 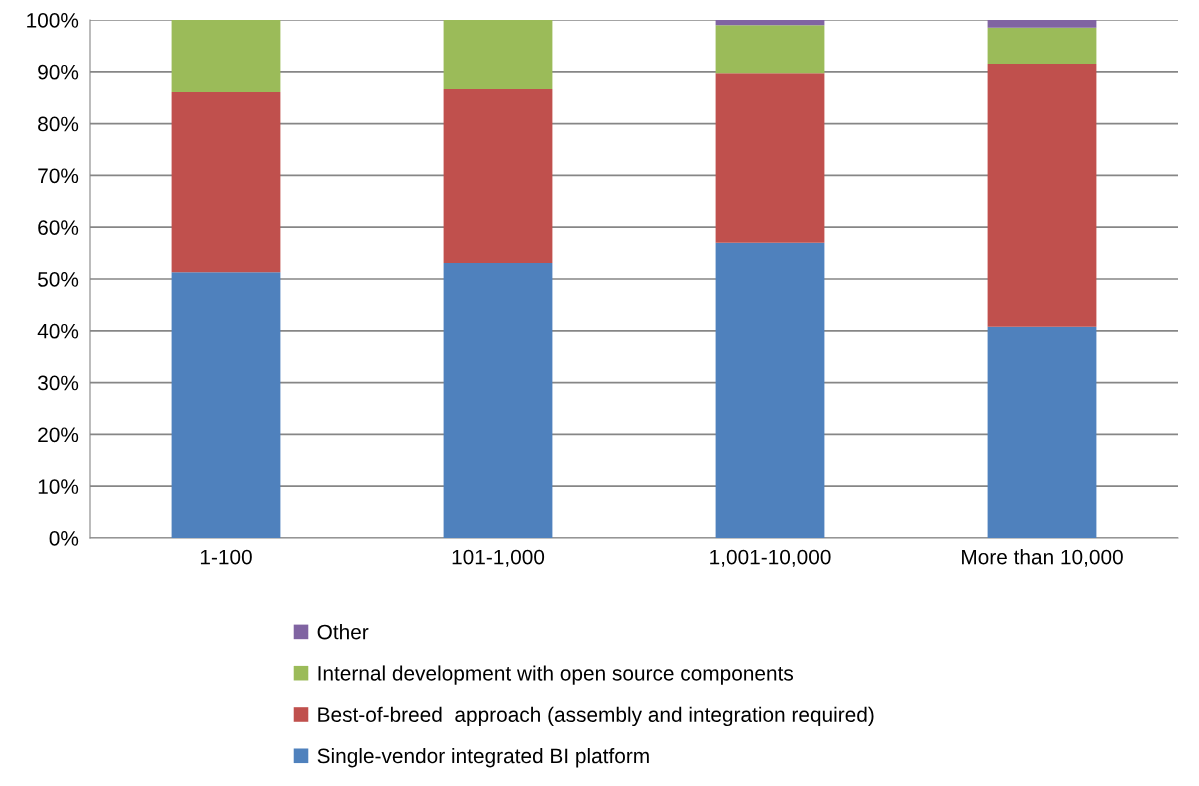 What do you see at coordinates (58, 176) in the screenshot?
I see `y-tick-label: 70%` at bounding box center [58, 176].